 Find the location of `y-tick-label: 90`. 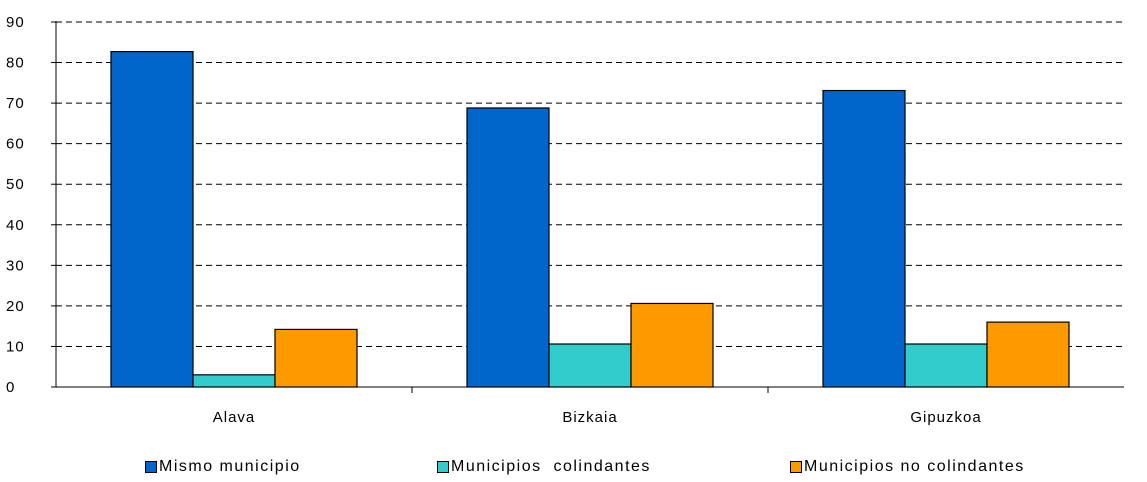

y-tick-label: 90 is located at coordinates (15, 22).